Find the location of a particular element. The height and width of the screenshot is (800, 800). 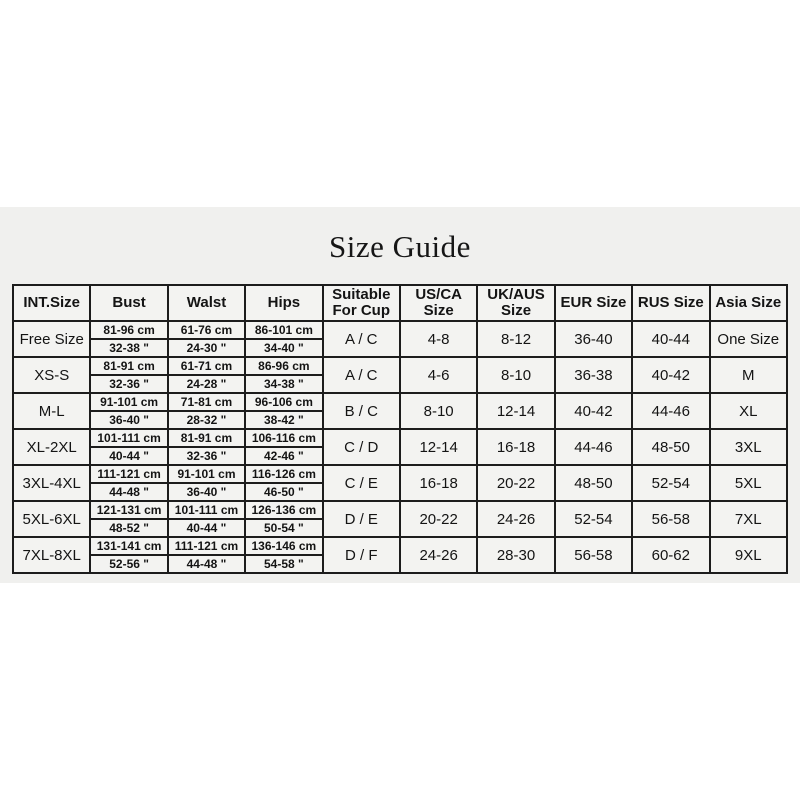

cell-cup: C / E is located at coordinates (361, 483).